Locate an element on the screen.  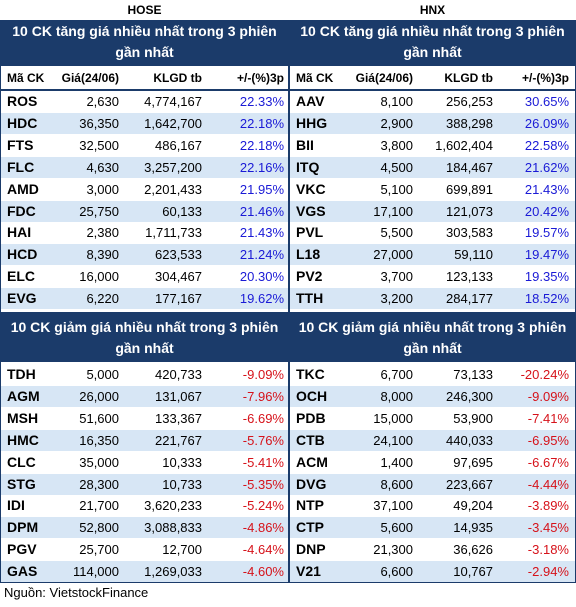
price-cell: 16,000 is located at coordinates (99, 277).